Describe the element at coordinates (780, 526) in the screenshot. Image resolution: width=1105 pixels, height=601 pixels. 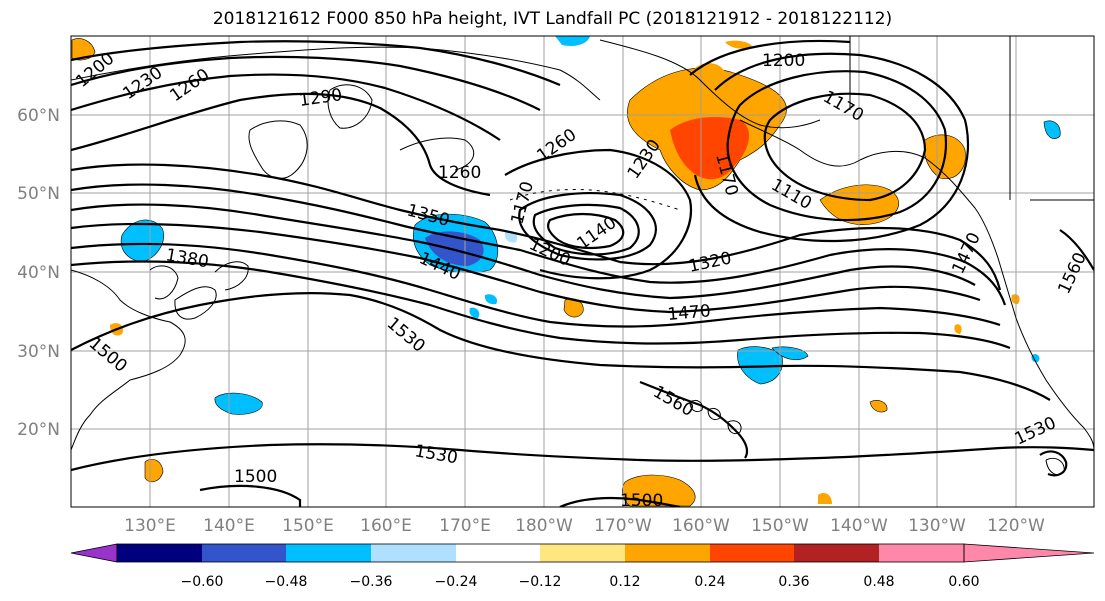
I see `lon-label: 150°W` at that location.